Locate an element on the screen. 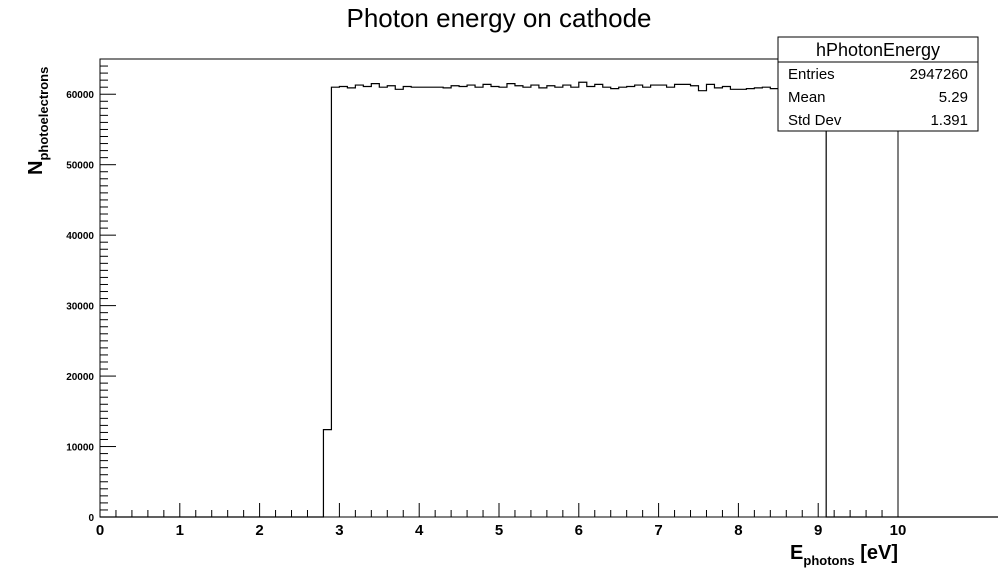 Image resolution: width=998 pixels, height=576 pixels. stats-entries-value: 2947260 is located at coordinates (939, 74).